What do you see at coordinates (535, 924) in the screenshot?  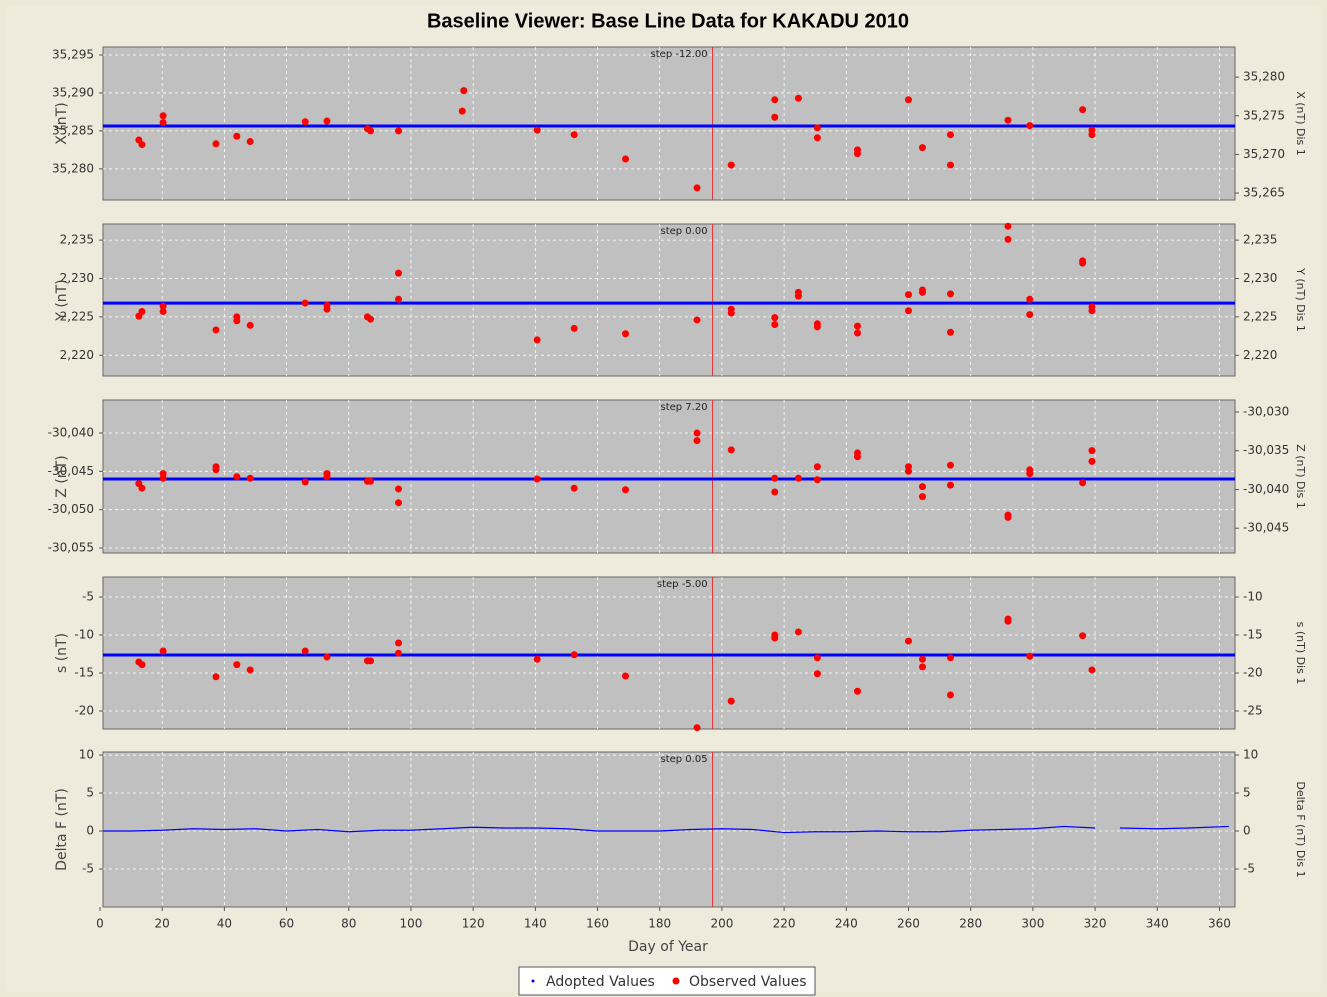 I see `x-tick-label: 140` at bounding box center [535, 924].